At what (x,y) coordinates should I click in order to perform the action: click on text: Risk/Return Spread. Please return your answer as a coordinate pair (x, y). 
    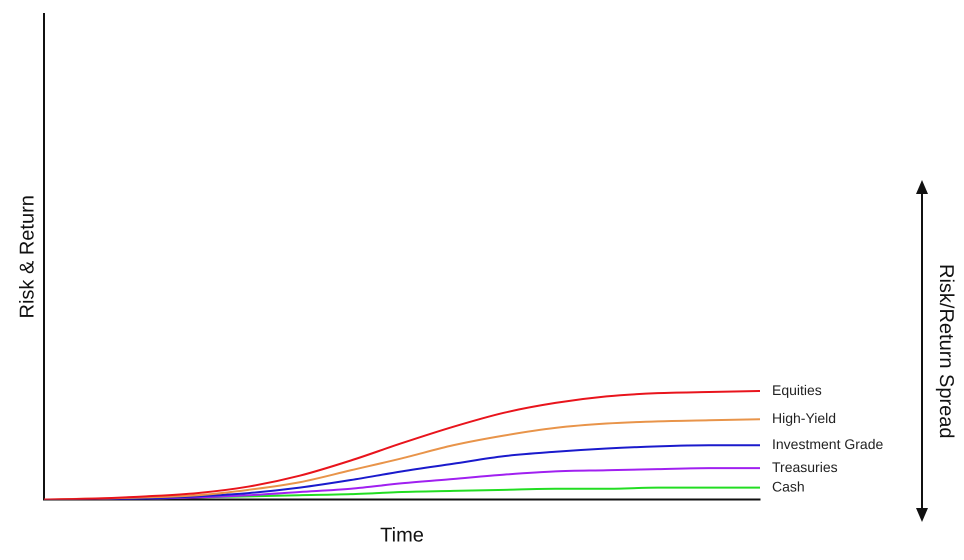
    Looking at the image, I should click on (945, 351).